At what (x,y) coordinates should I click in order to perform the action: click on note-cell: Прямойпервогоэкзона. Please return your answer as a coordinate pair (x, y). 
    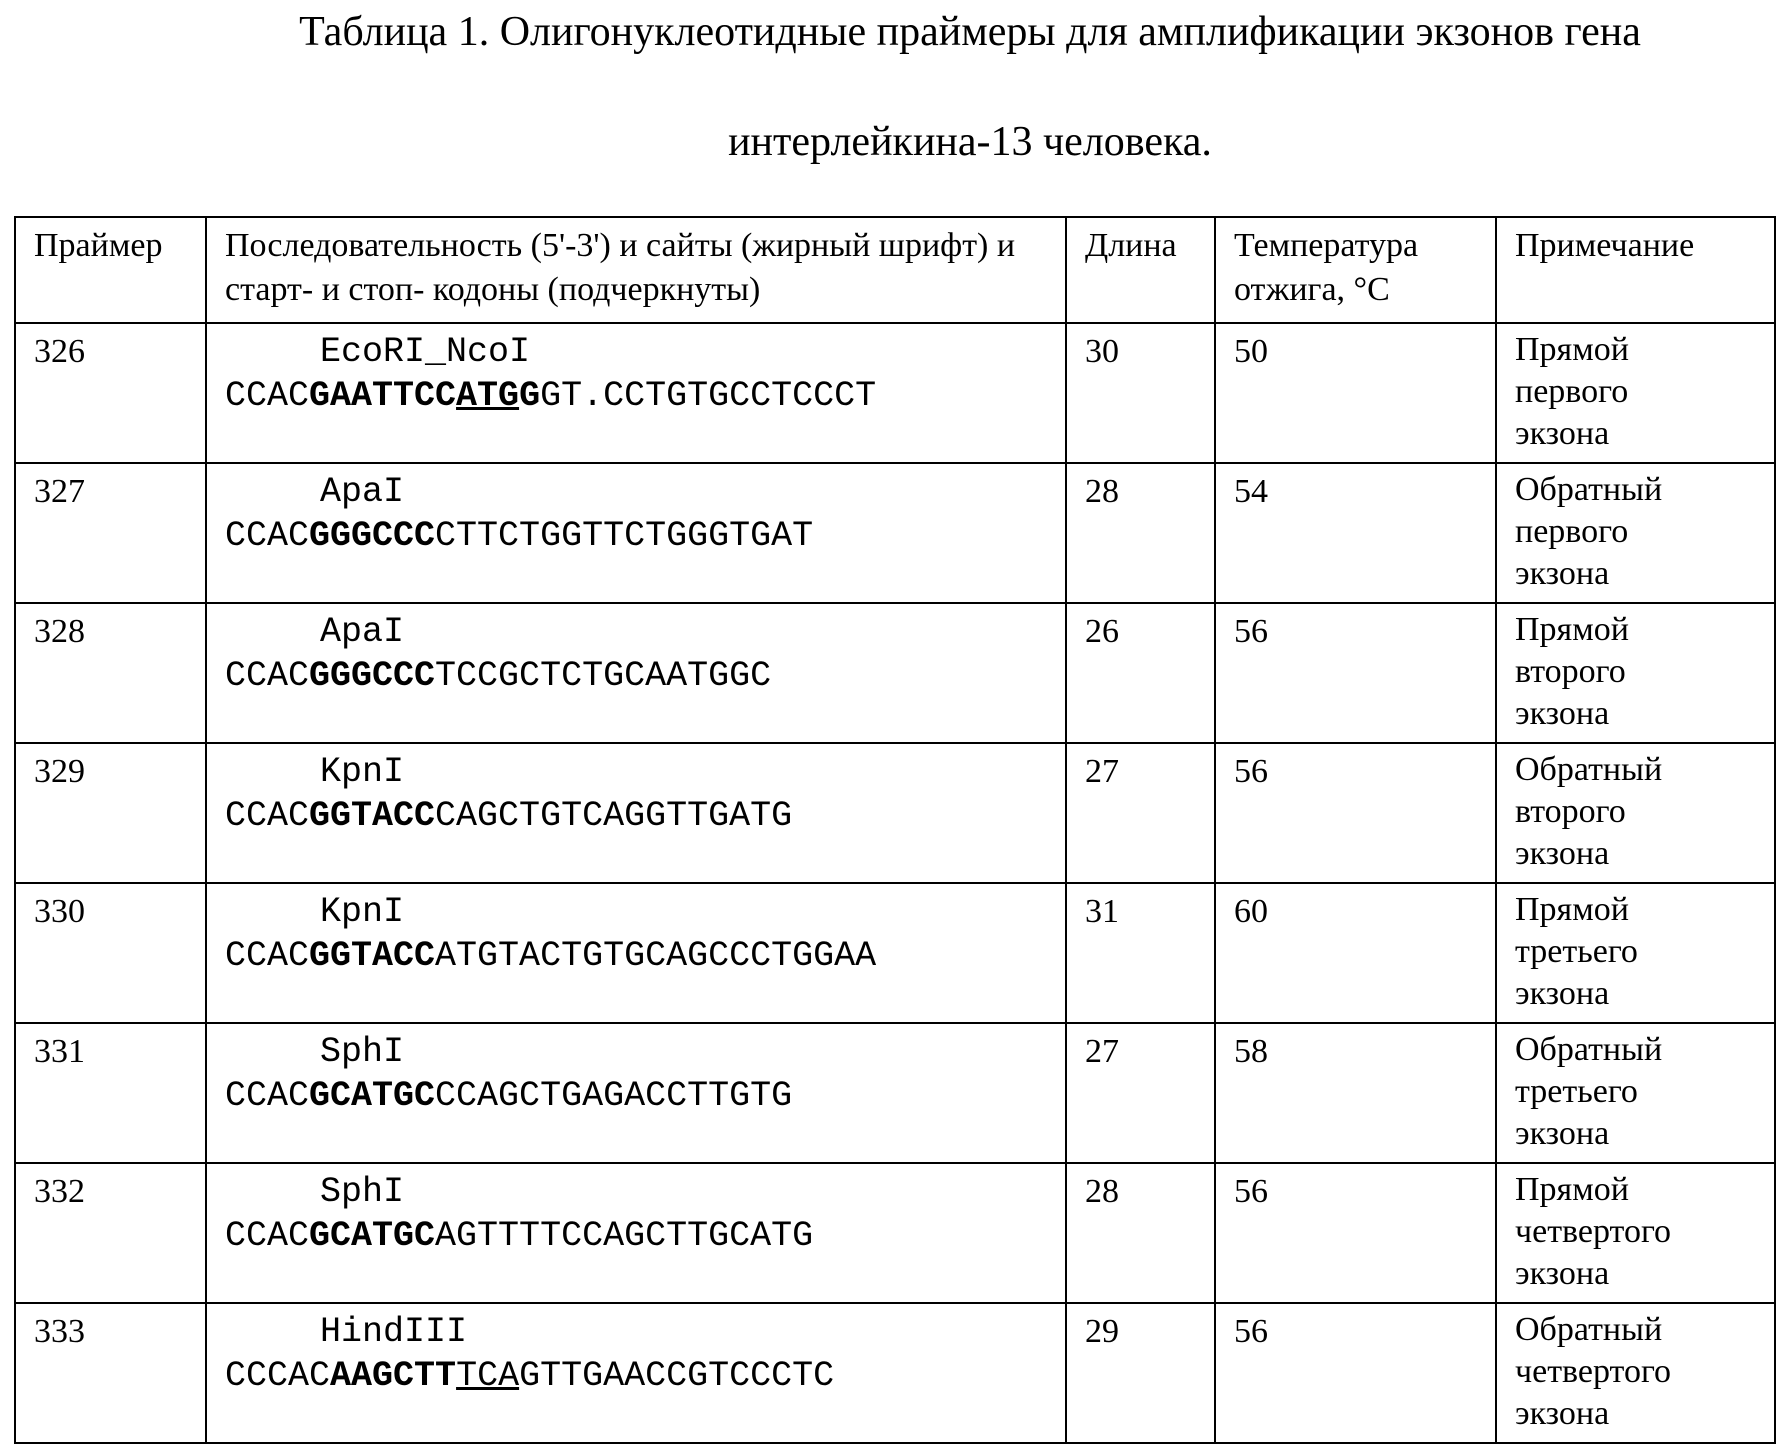
    Looking at the image, I should click on (1635, 393).